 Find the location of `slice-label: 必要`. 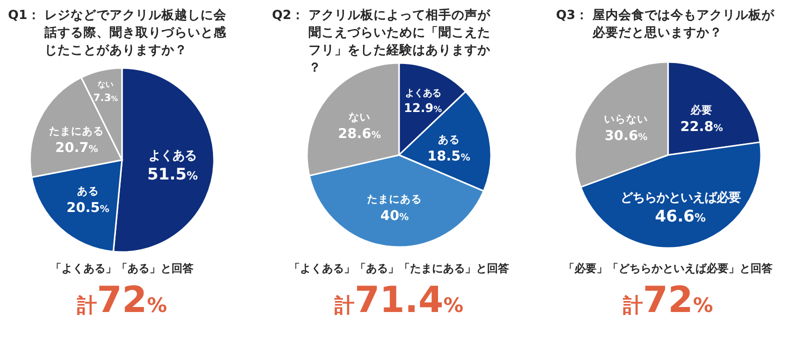

slice-label: 必要 is located at coordinates (701, 109).